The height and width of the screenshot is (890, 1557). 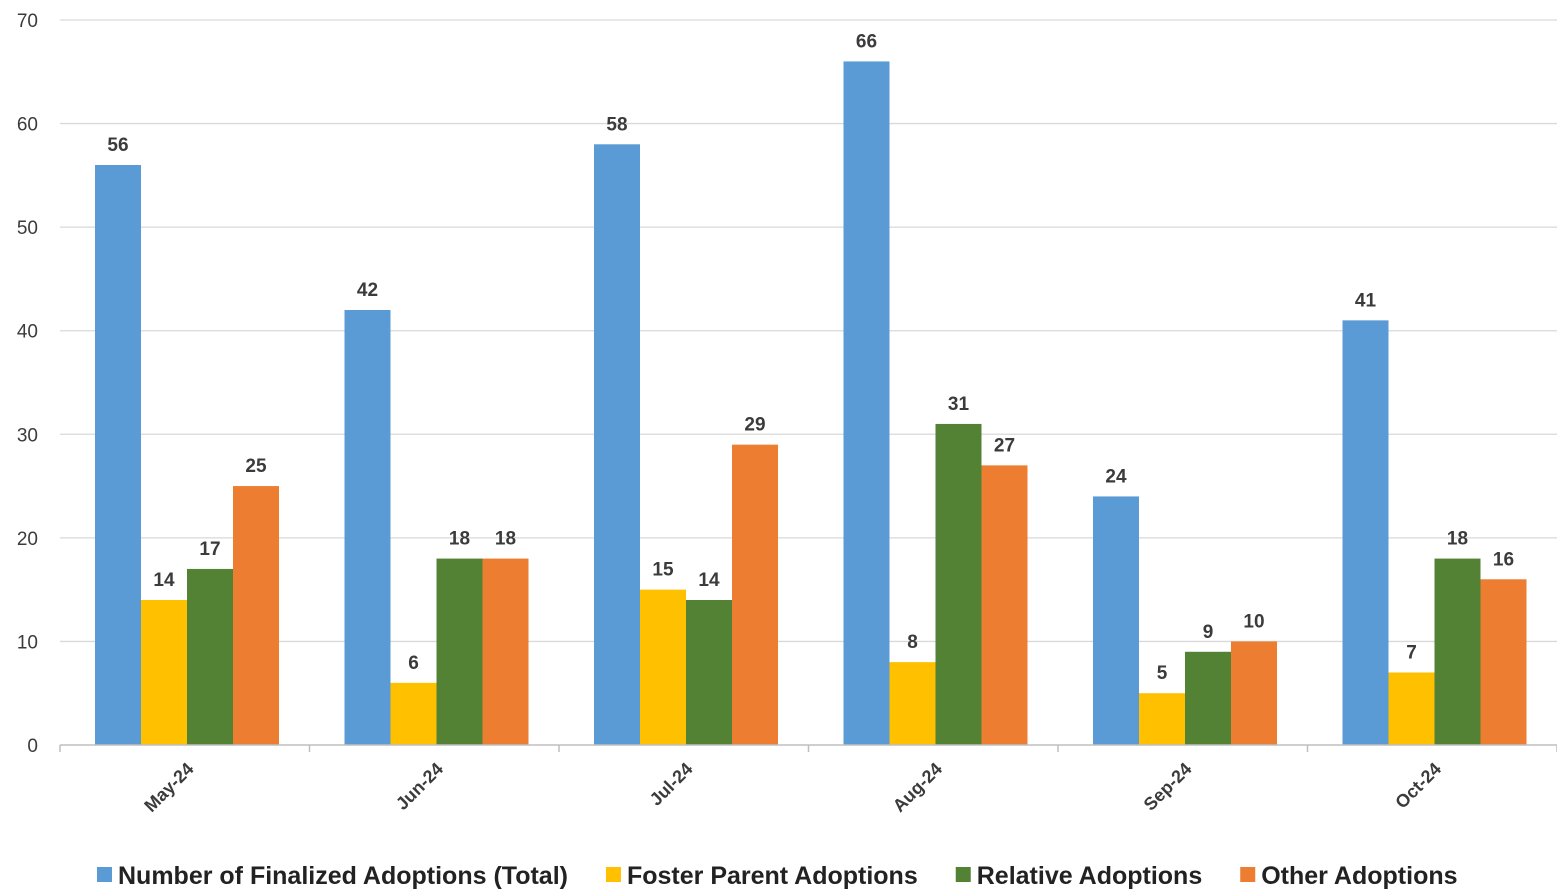 What do you see at coordinates (419, 786) in the screenshot?
I see `x-tick-label-Jun-24: Jun-24` at bounding box center [419, 786].